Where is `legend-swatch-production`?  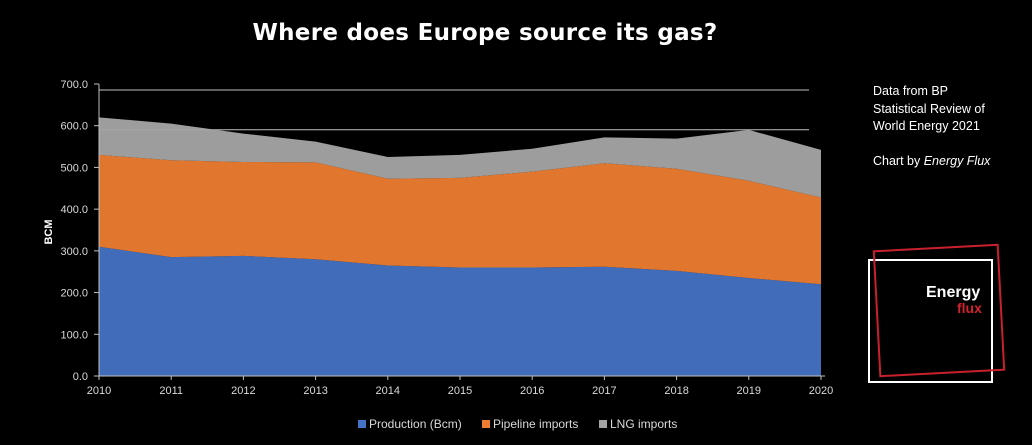
legend-swatch-production is located at coordinates (362, 424).